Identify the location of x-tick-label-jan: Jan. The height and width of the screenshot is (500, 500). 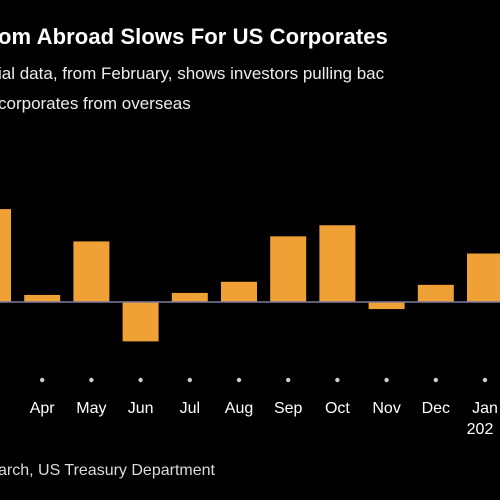
(485, 408).